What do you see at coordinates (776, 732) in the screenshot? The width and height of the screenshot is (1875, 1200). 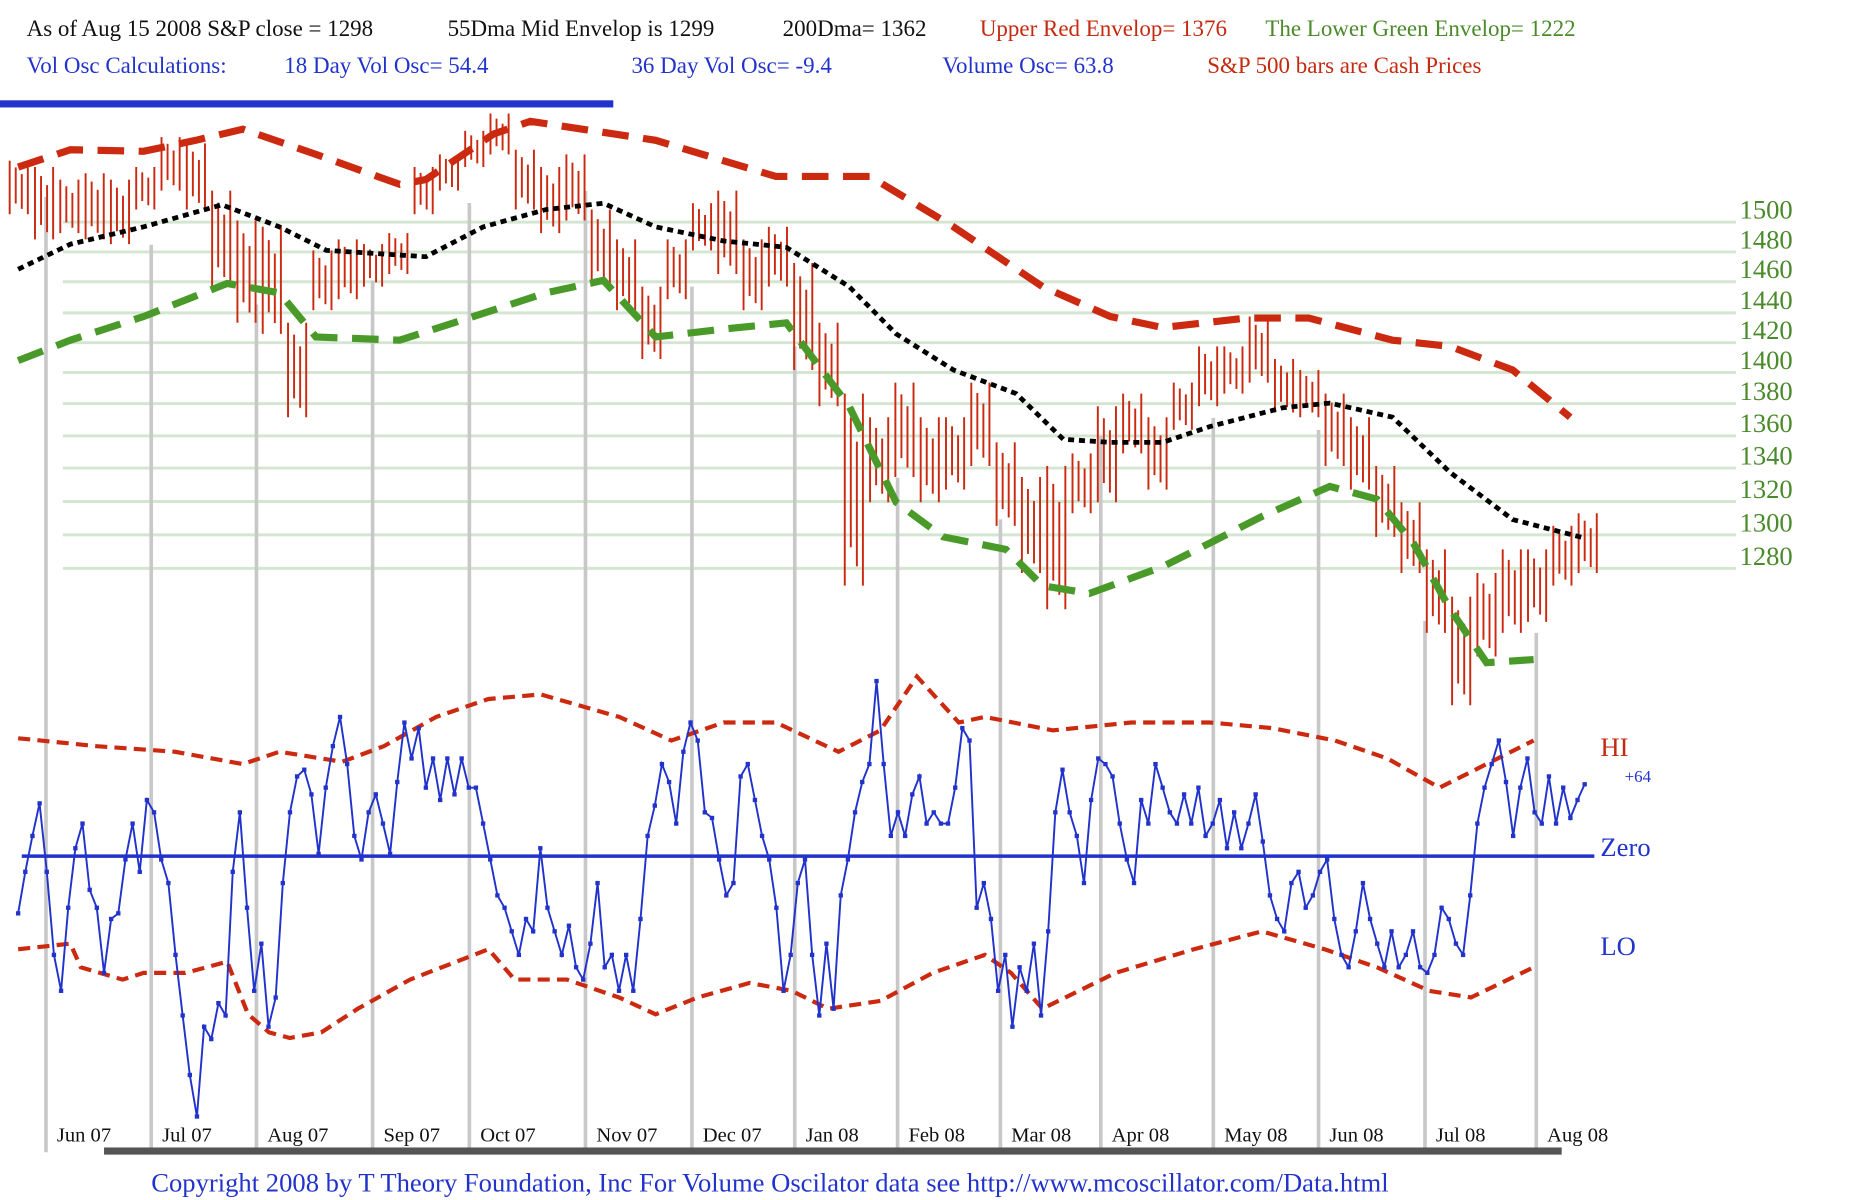 I see `osc-hi-envelope` at bounding box center [776, 732].